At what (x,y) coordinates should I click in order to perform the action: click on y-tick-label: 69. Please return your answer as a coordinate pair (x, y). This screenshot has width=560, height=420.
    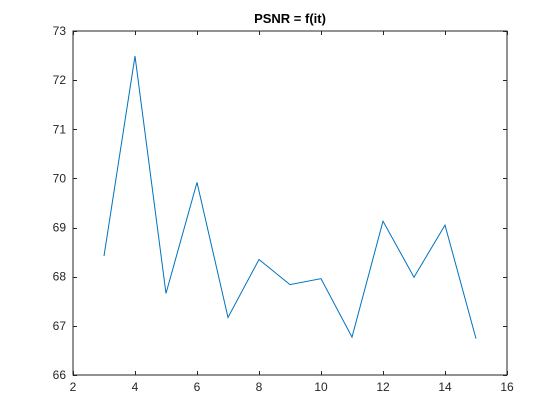
    Looking at the image, I should click on (60, 228).